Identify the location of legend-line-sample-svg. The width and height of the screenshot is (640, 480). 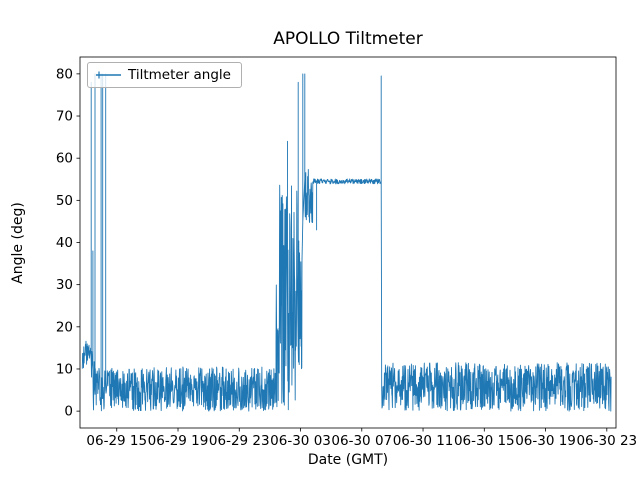
(108, 75).